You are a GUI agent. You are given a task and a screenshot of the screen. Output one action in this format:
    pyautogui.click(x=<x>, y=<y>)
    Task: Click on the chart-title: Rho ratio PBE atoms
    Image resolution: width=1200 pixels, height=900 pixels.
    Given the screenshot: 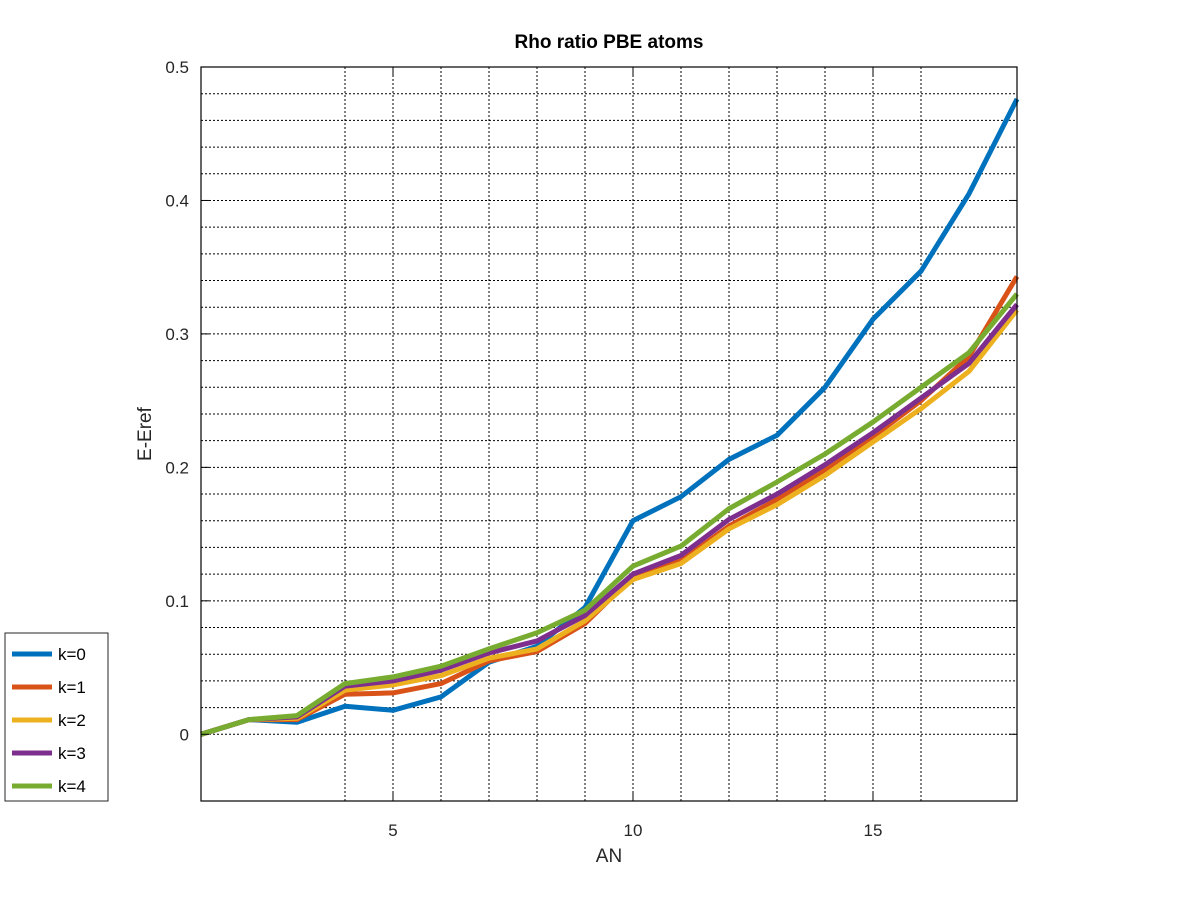 What is the action you would take?
    pyautogui.click(x=609, y=42)
    